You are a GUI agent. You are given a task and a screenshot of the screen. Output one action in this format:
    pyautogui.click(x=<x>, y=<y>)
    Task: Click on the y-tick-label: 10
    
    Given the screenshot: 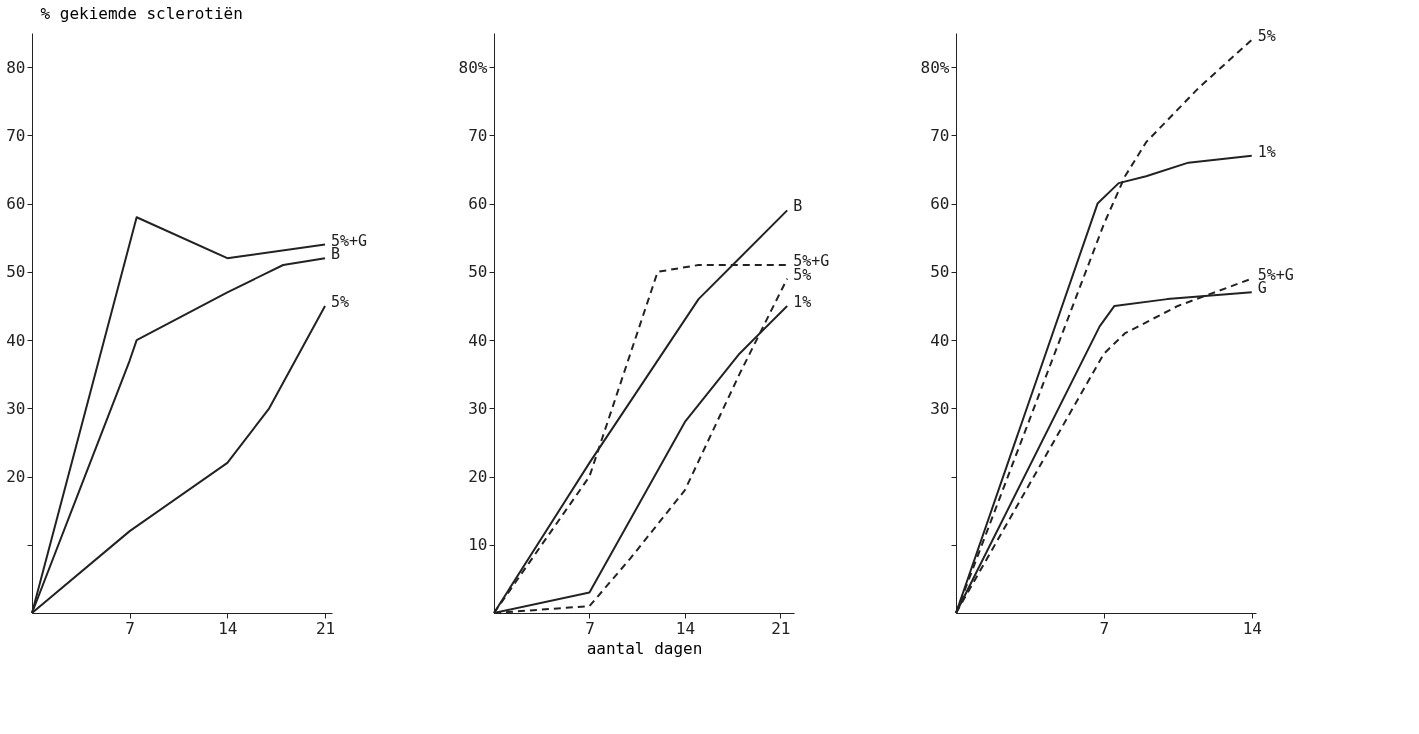 What is the action you would take?
    pyautogui.click(x=478, y=545)
    